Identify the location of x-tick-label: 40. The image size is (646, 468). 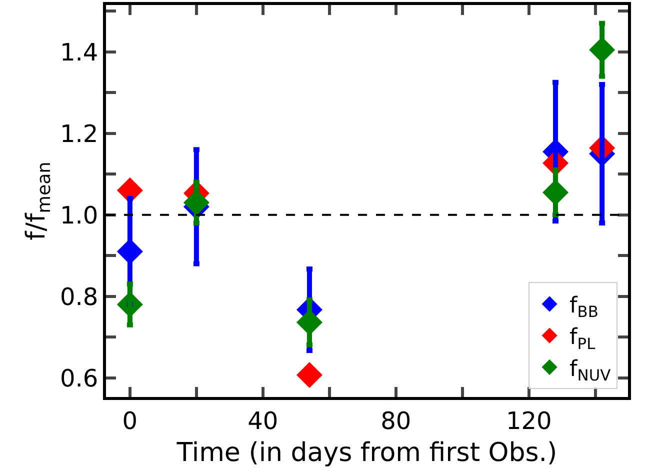
(263, 420).